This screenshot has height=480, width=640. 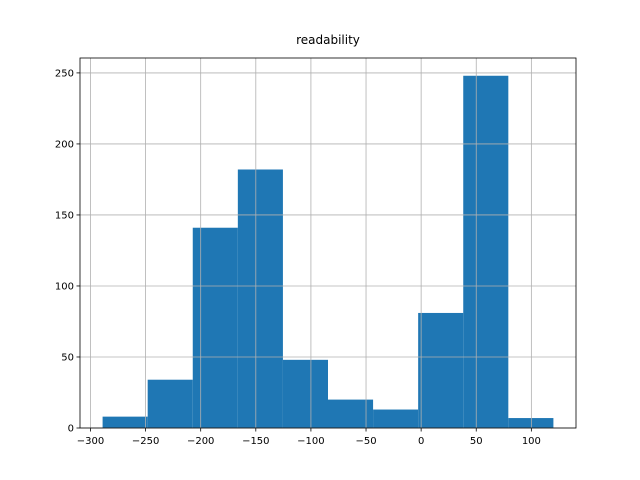 What do you see at coordinates (64, 215) in the screenshot?
I see `y-tick-label: 150` at bounding box center [64, 215].